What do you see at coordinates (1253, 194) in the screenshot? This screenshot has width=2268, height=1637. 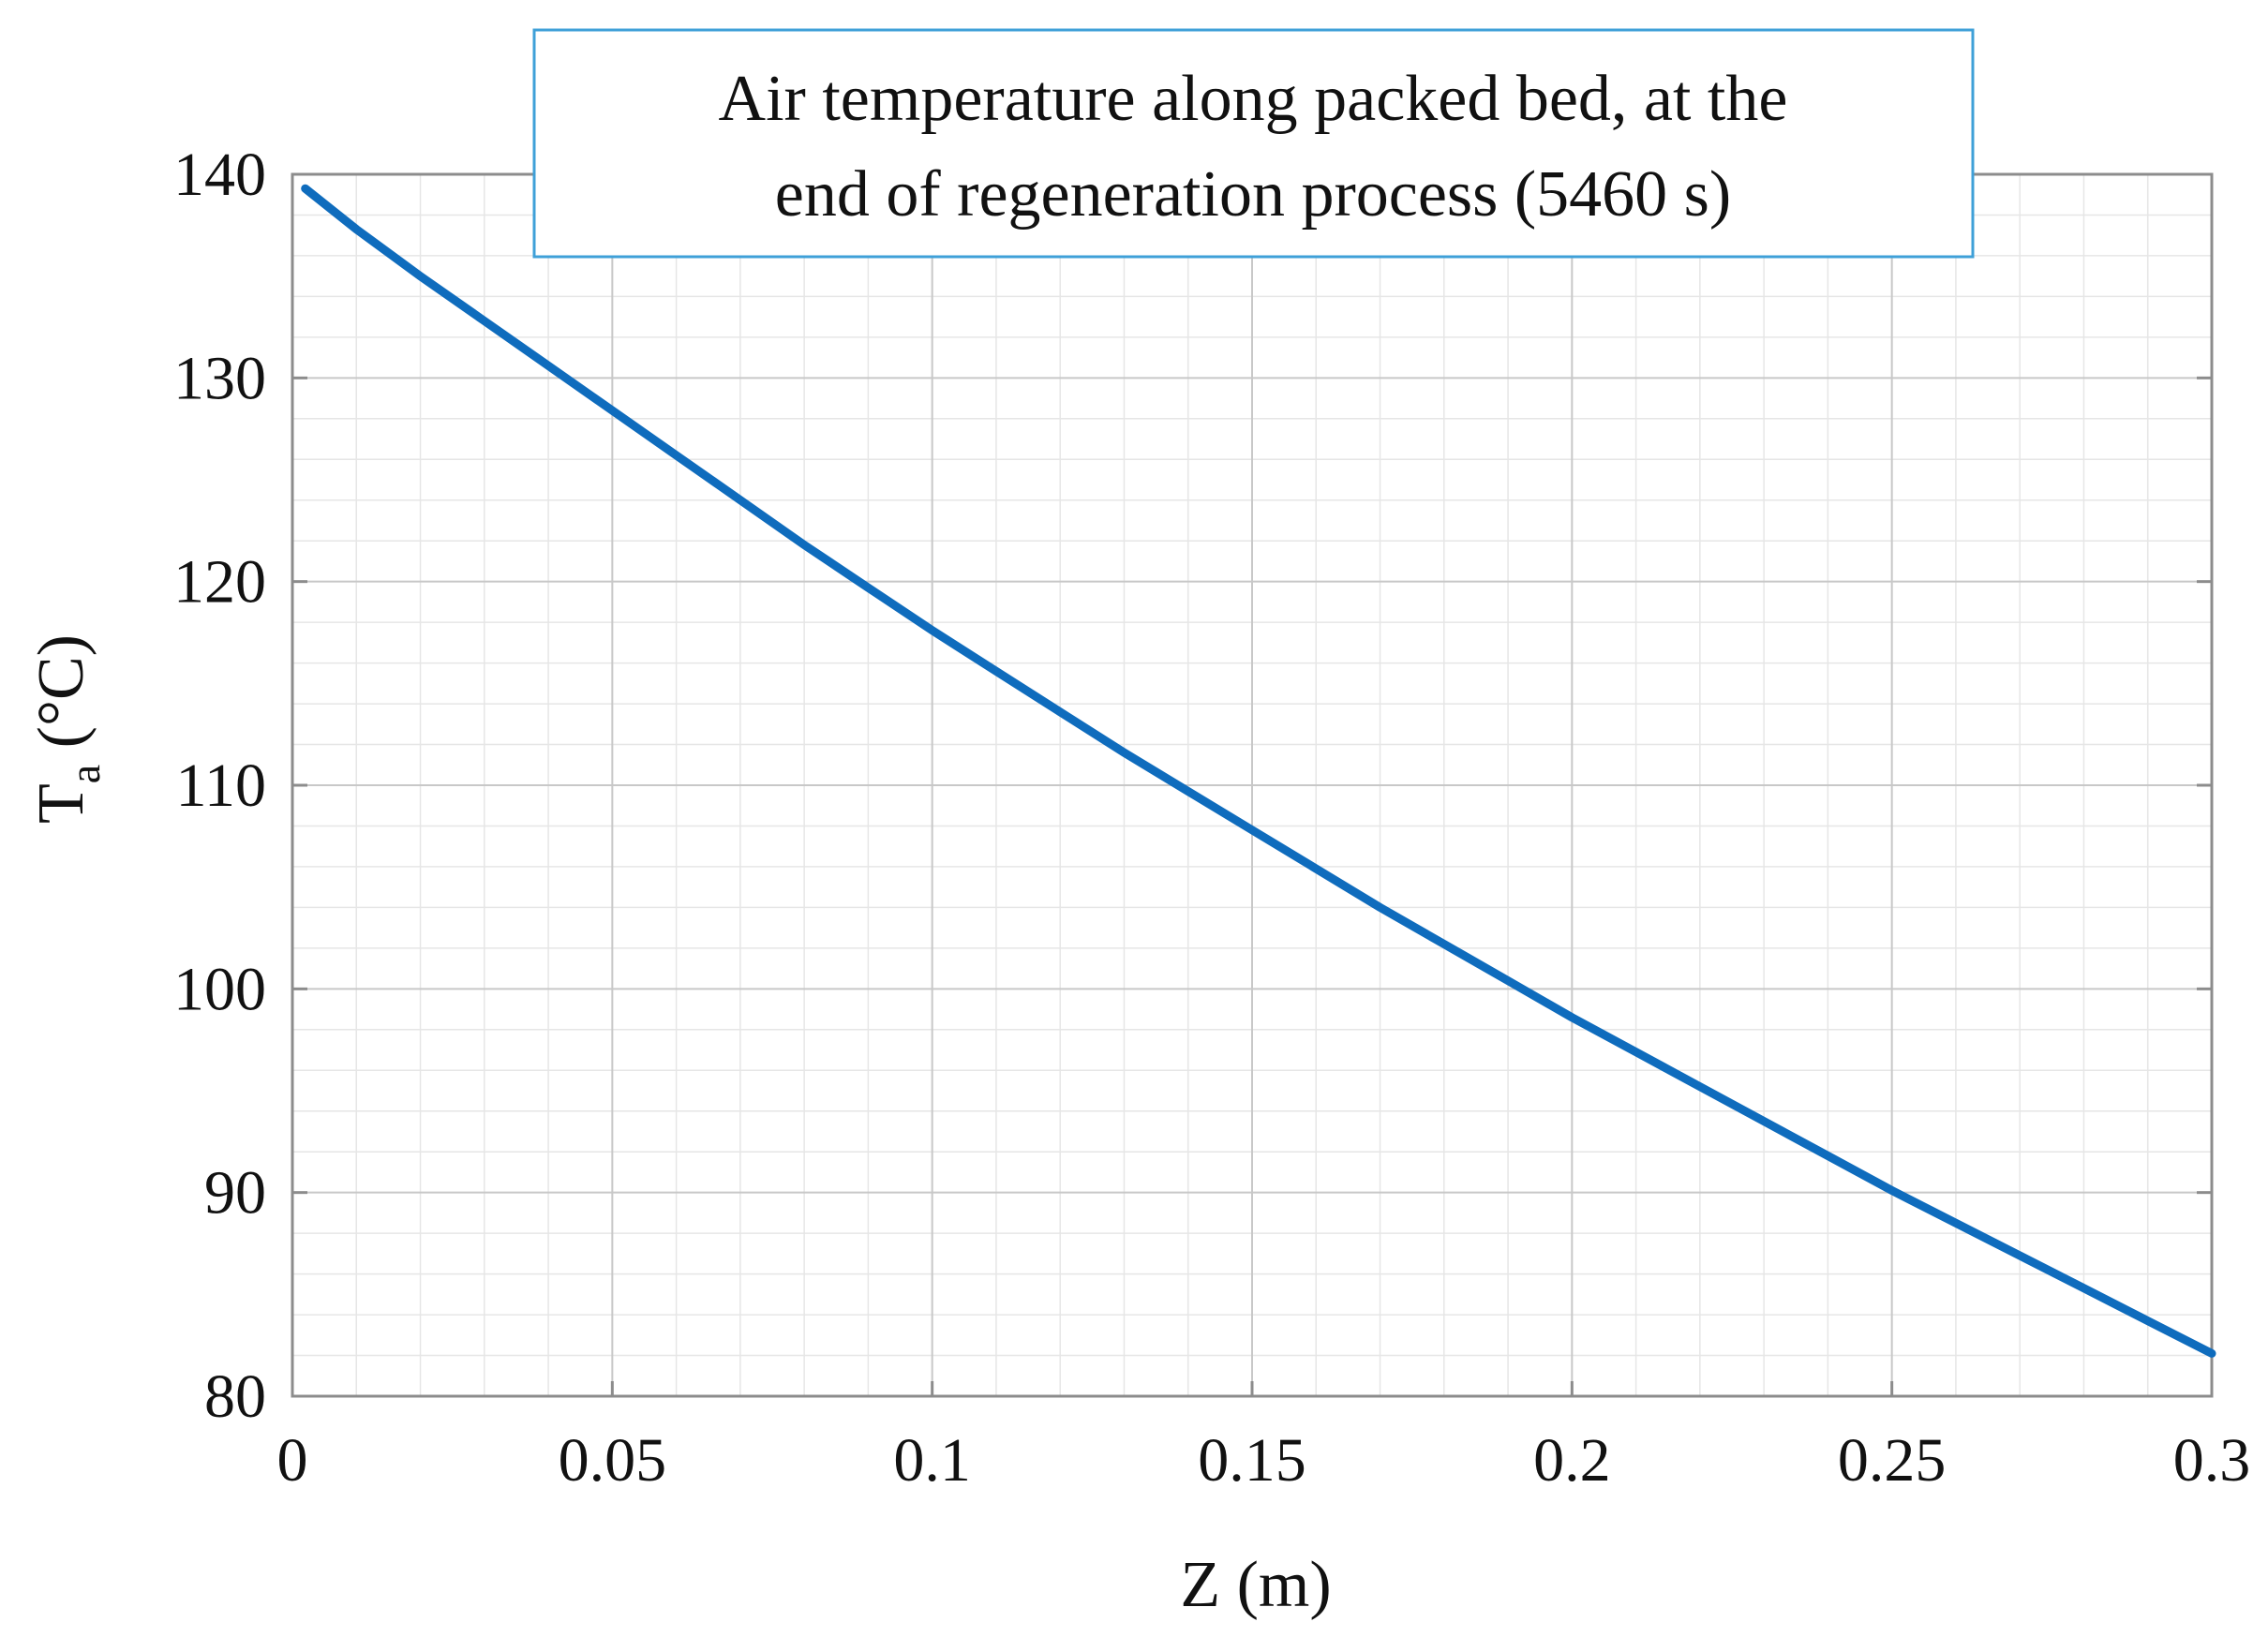 I see `title-line-2: end of regeneration process (5460 s)` at bounding box center [1253, 194].